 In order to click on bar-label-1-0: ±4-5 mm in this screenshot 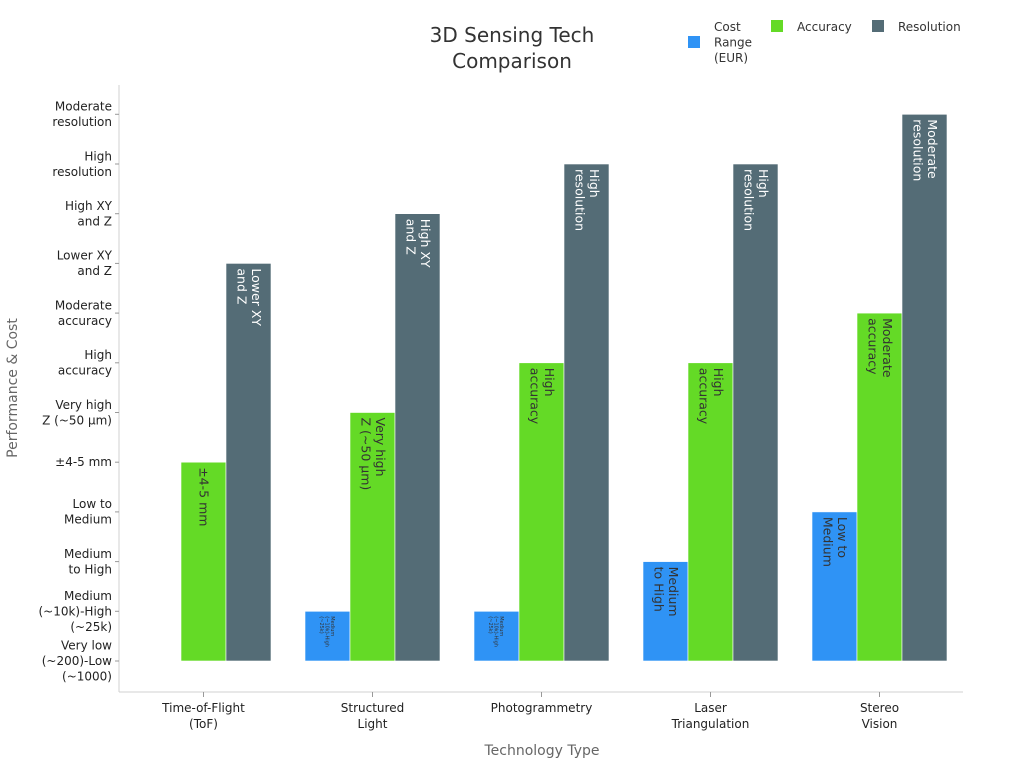, I will do `click(204, 496)`.